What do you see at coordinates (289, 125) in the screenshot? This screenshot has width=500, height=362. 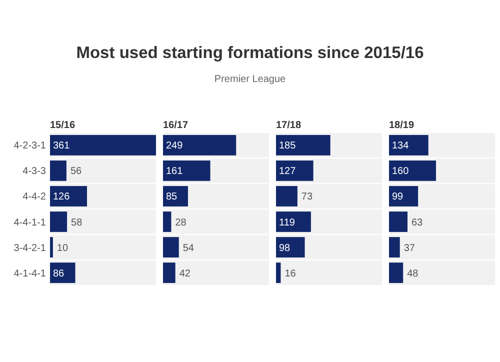 I see `chart-title: 17/18` at bounding box center [289, 125].